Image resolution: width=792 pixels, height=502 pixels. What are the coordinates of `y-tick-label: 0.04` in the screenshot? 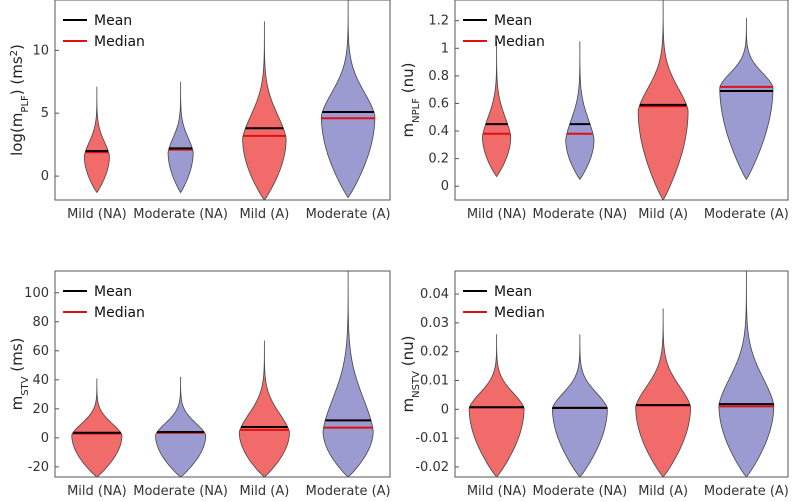 It's located at (434, 294).